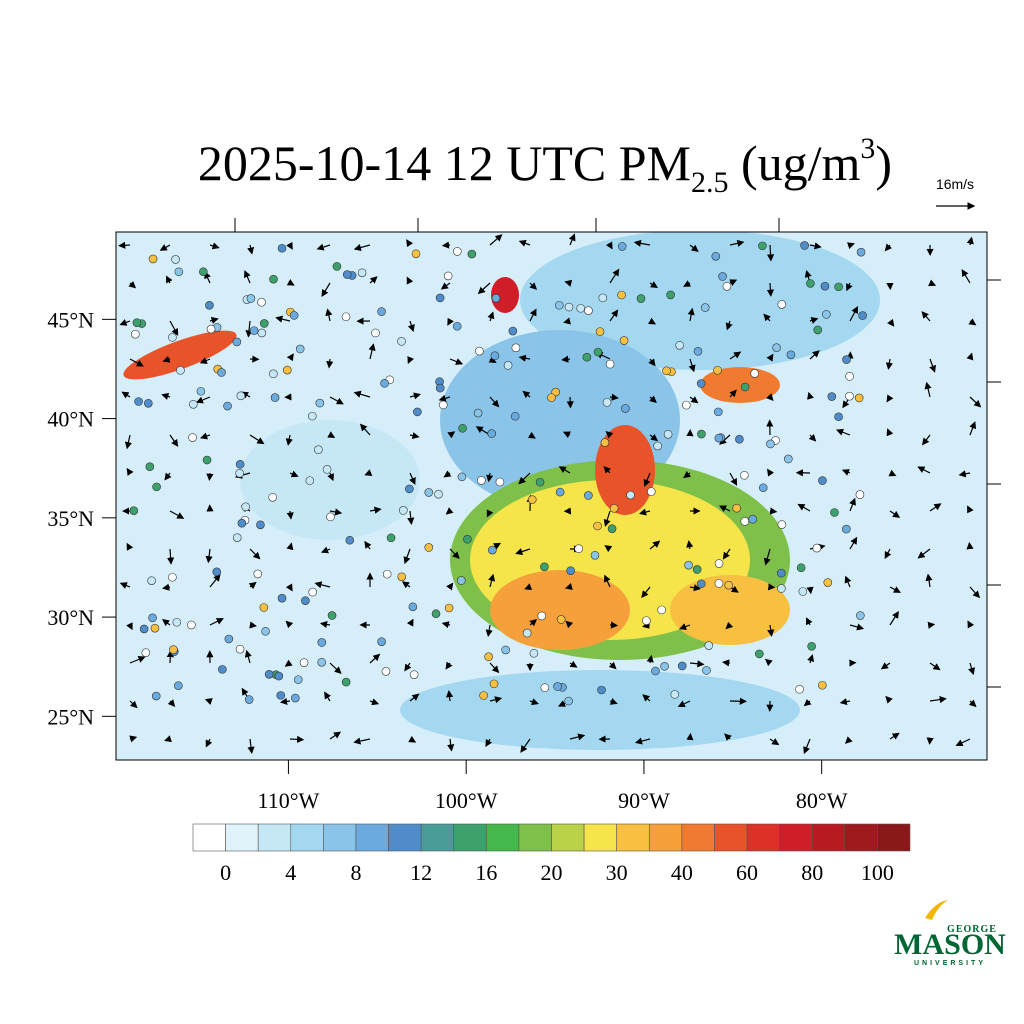  What do you see at coordinates (70, 716) in the screenshot?
I see `y-tick-label: 25°N` at bounding box center [70, 716].